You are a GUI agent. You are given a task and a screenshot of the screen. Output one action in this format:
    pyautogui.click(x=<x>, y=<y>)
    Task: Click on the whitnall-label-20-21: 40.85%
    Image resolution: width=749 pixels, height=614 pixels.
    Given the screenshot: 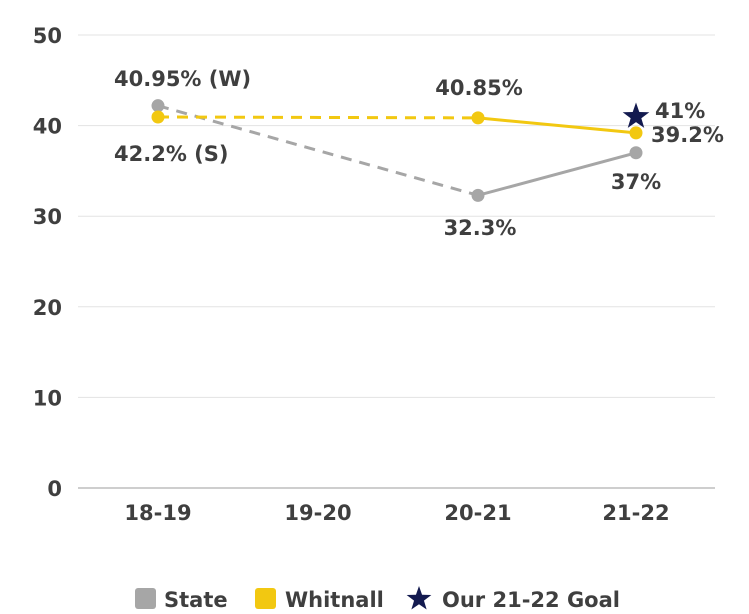 What is the action you would take?
    pyautogui.click(x=478, y=88)
    